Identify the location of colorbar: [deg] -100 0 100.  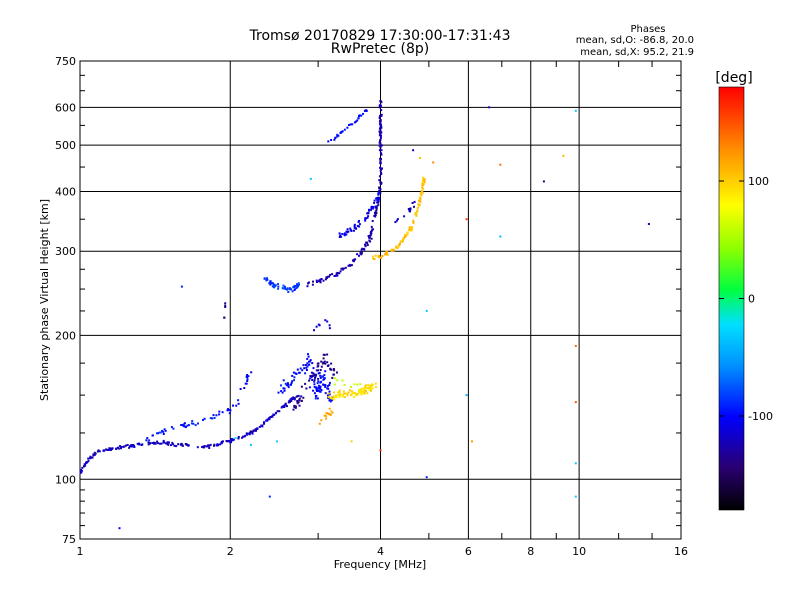
(744, 290).